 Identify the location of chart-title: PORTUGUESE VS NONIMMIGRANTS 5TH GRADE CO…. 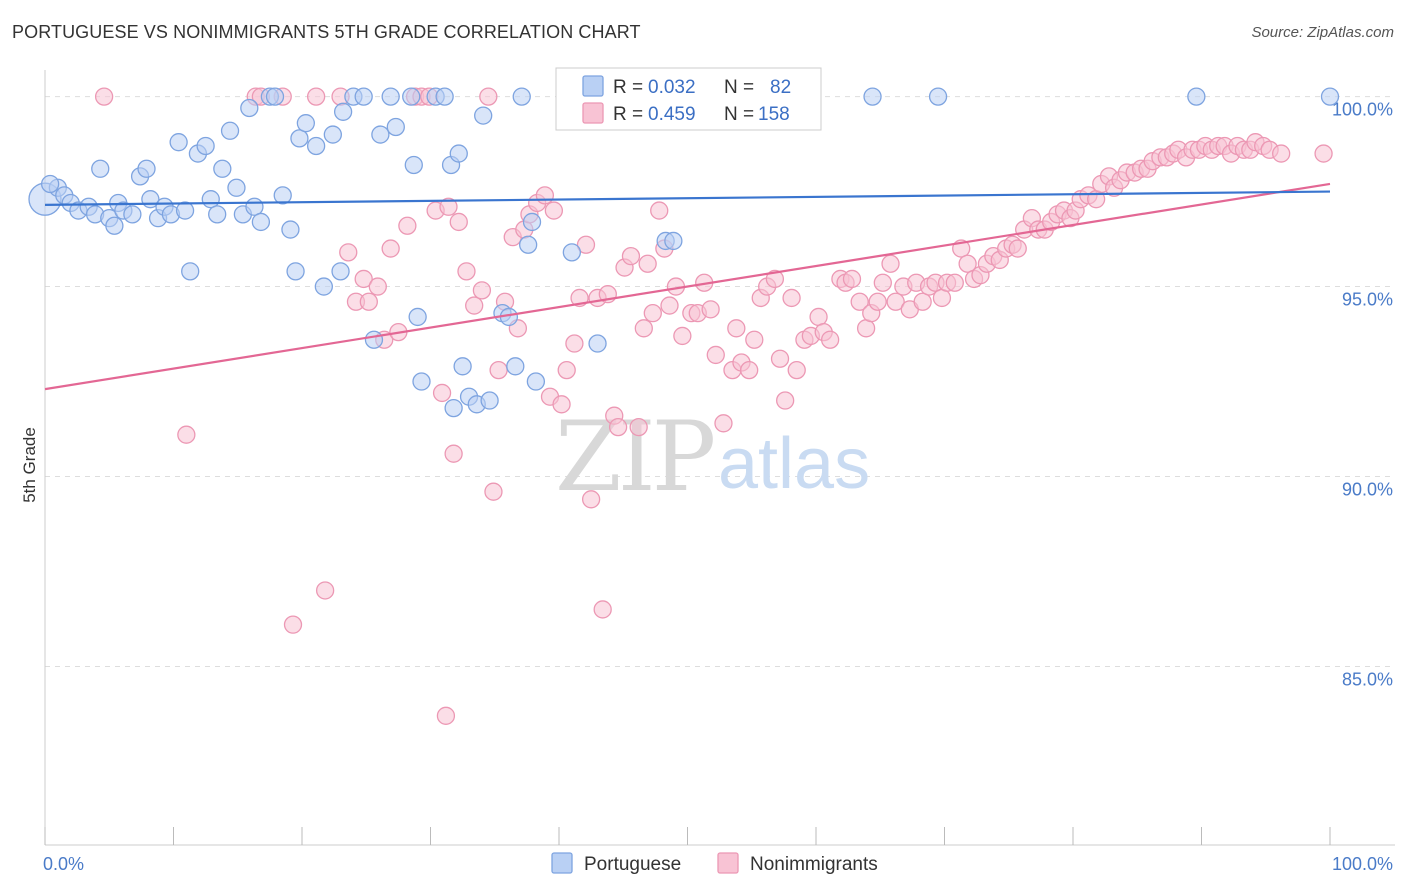
(326, 32).